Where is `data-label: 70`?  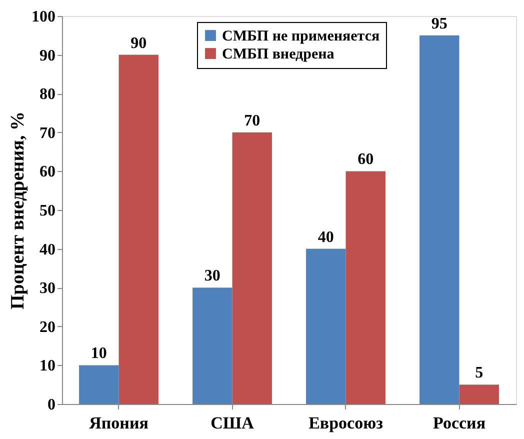
data-label: 70 is located at coordinates (252, 121).